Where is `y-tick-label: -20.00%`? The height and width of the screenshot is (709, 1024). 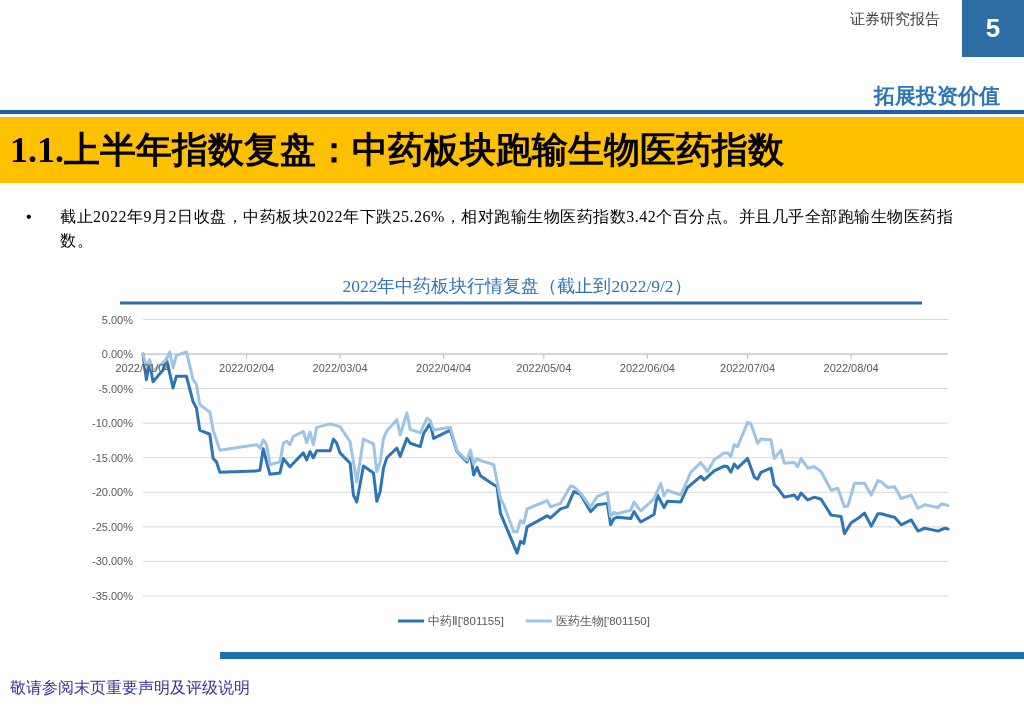 y-tick-label: -20.00% is located at coordinates (113, 492).